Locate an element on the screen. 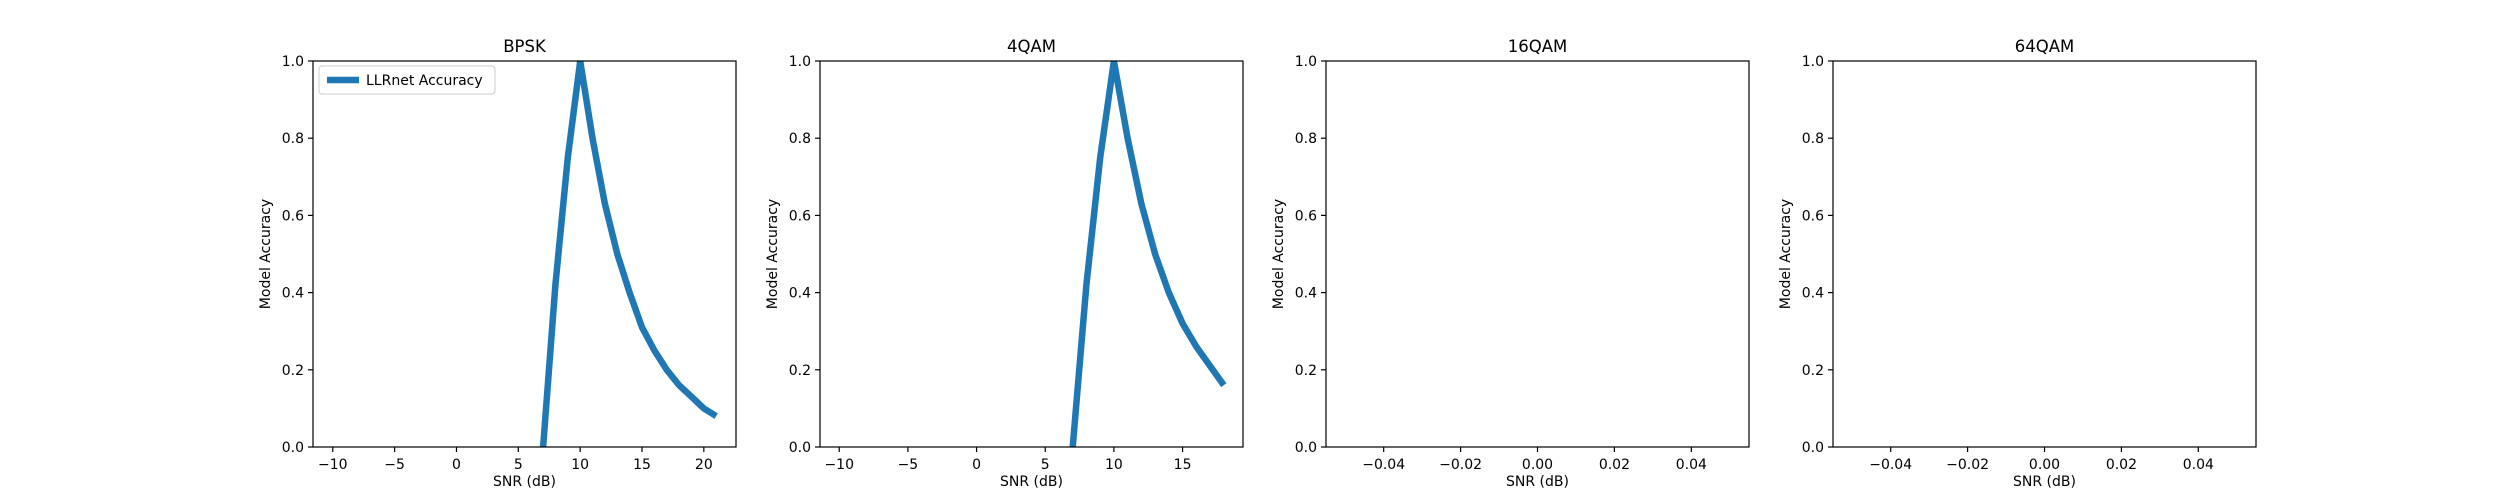 This screenshot has height=500, width=2500. legend-box is located at coordinates (407, 80).